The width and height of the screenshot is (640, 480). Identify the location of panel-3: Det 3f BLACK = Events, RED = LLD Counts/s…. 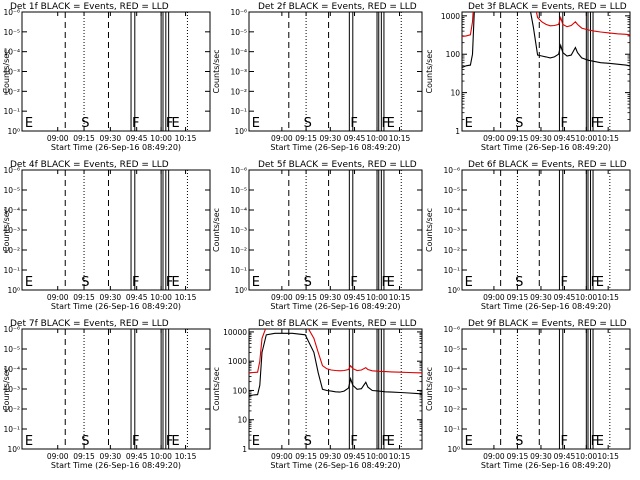
(528, 77).